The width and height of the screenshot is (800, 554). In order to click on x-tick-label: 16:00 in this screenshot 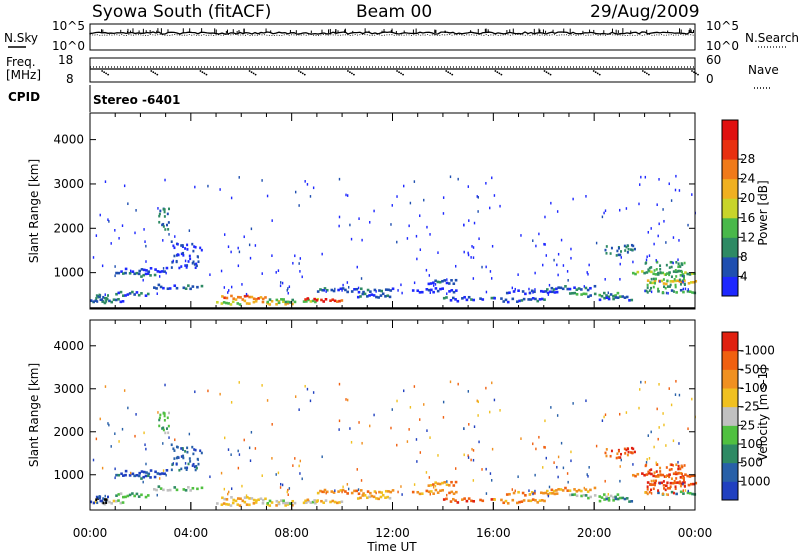, I will do `click(493, 533)`.